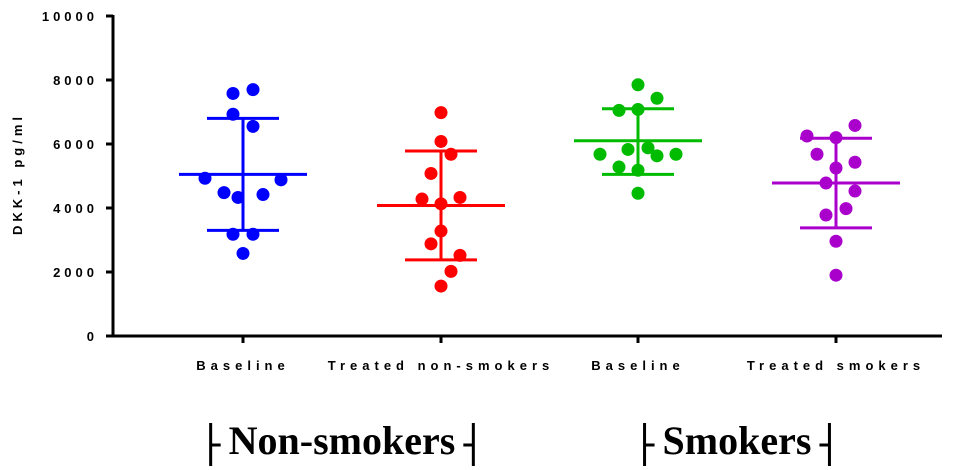  I want to click on group-label-text: Non-smokers, so click(342, 440).